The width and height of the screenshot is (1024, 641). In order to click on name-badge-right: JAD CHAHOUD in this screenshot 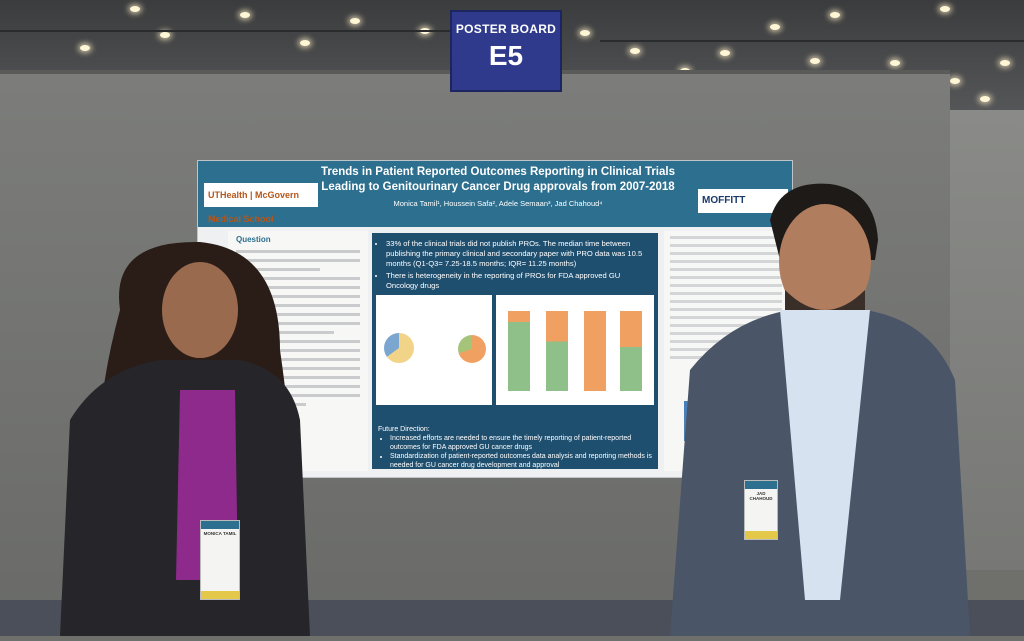, I will do `click(761, 510)`.